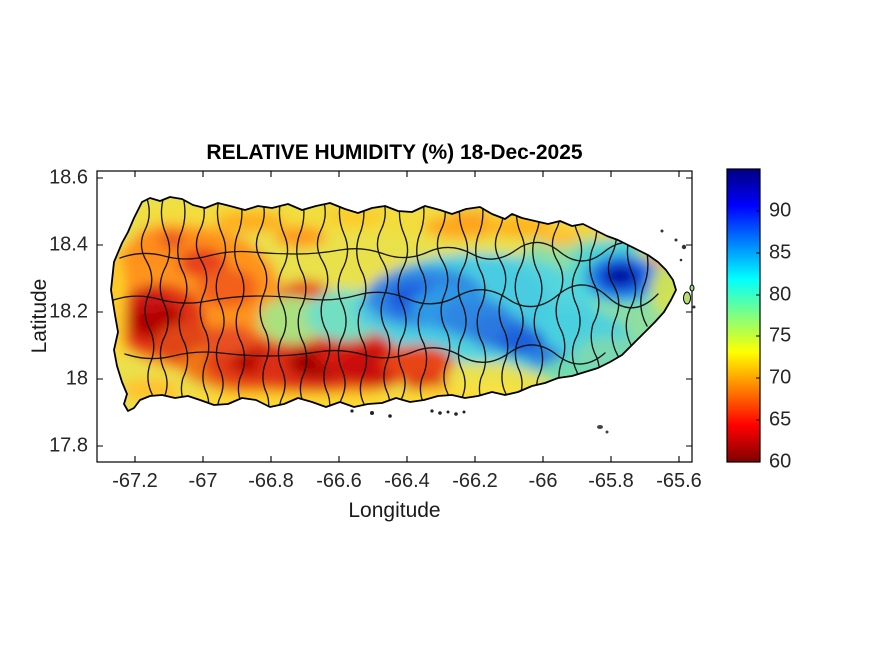  Describe the element at coordinates (780, 294) in the screenshot. I see `colorbar-tick-label: 80` at that location.